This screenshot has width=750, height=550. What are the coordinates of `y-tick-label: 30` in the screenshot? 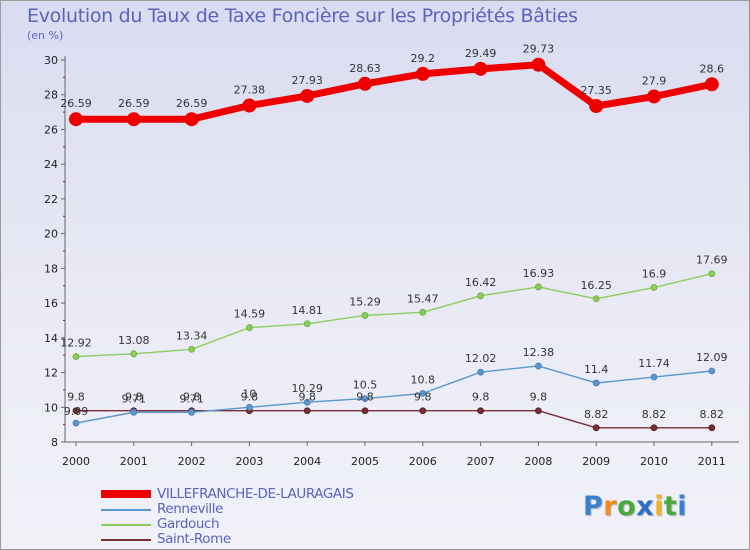 It's located at (51, 60).